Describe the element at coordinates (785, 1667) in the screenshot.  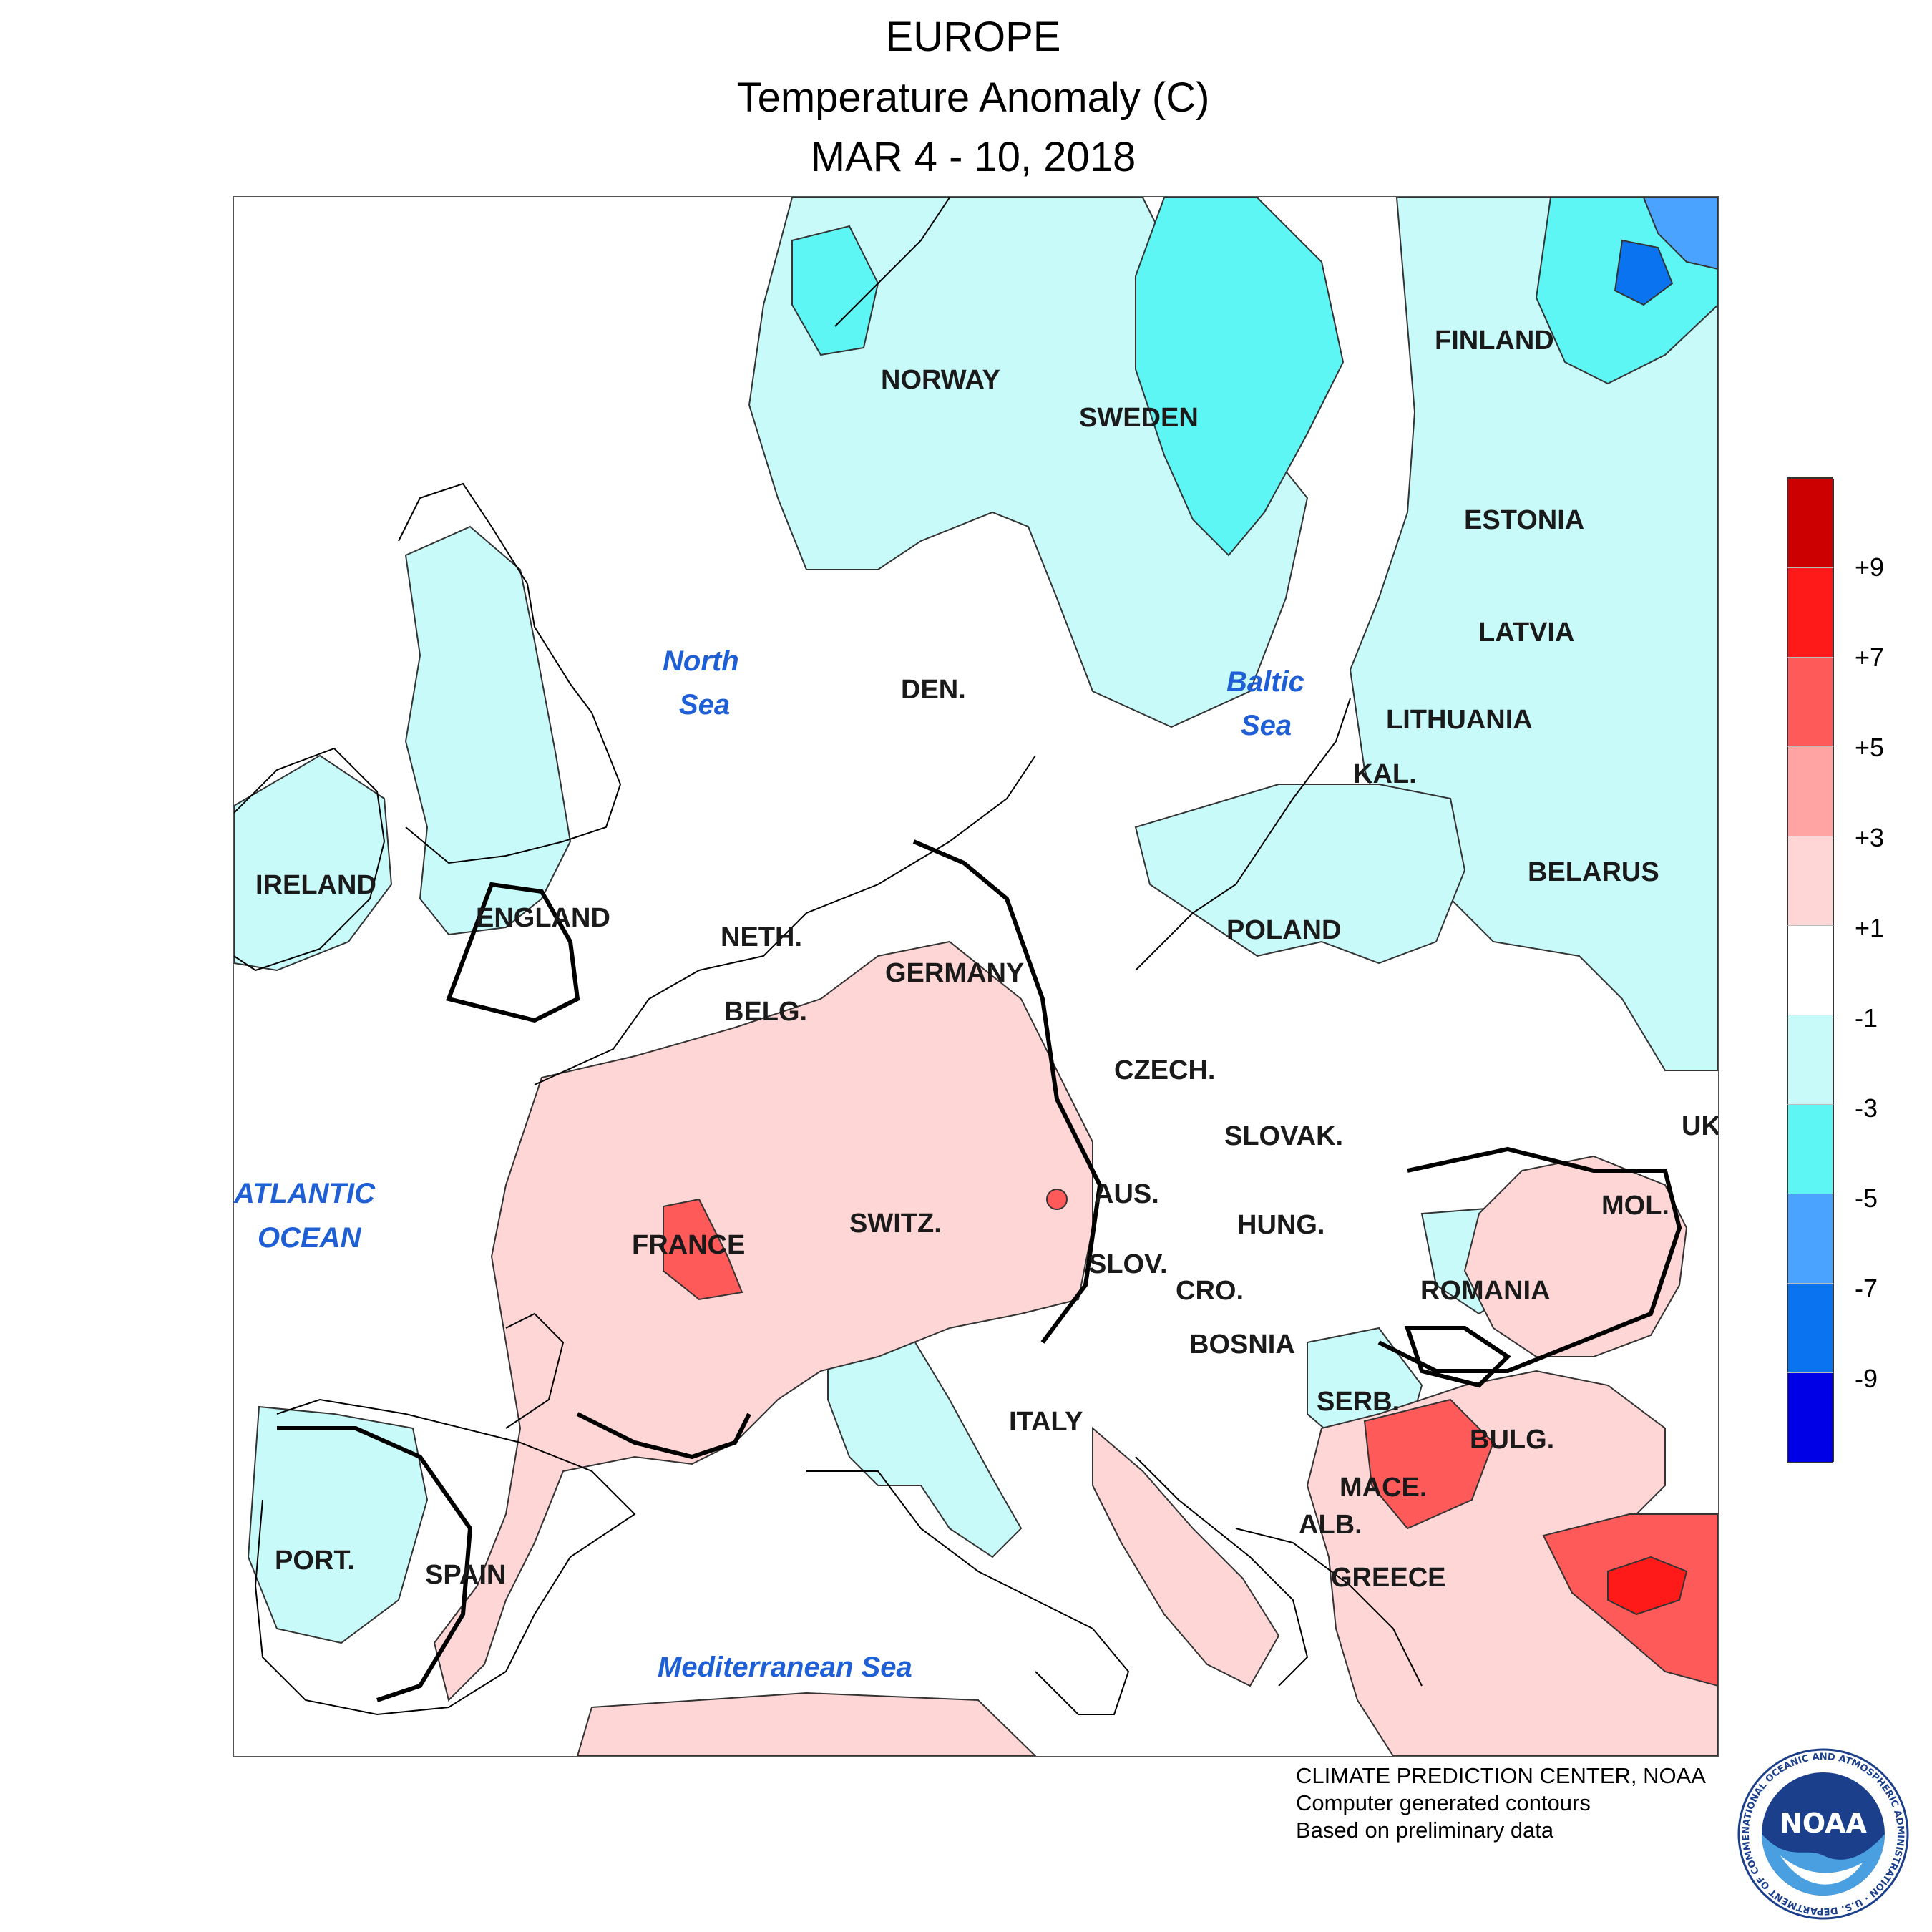
I see `label-mediterranean-sea: Mediterranean Sea` at that location.